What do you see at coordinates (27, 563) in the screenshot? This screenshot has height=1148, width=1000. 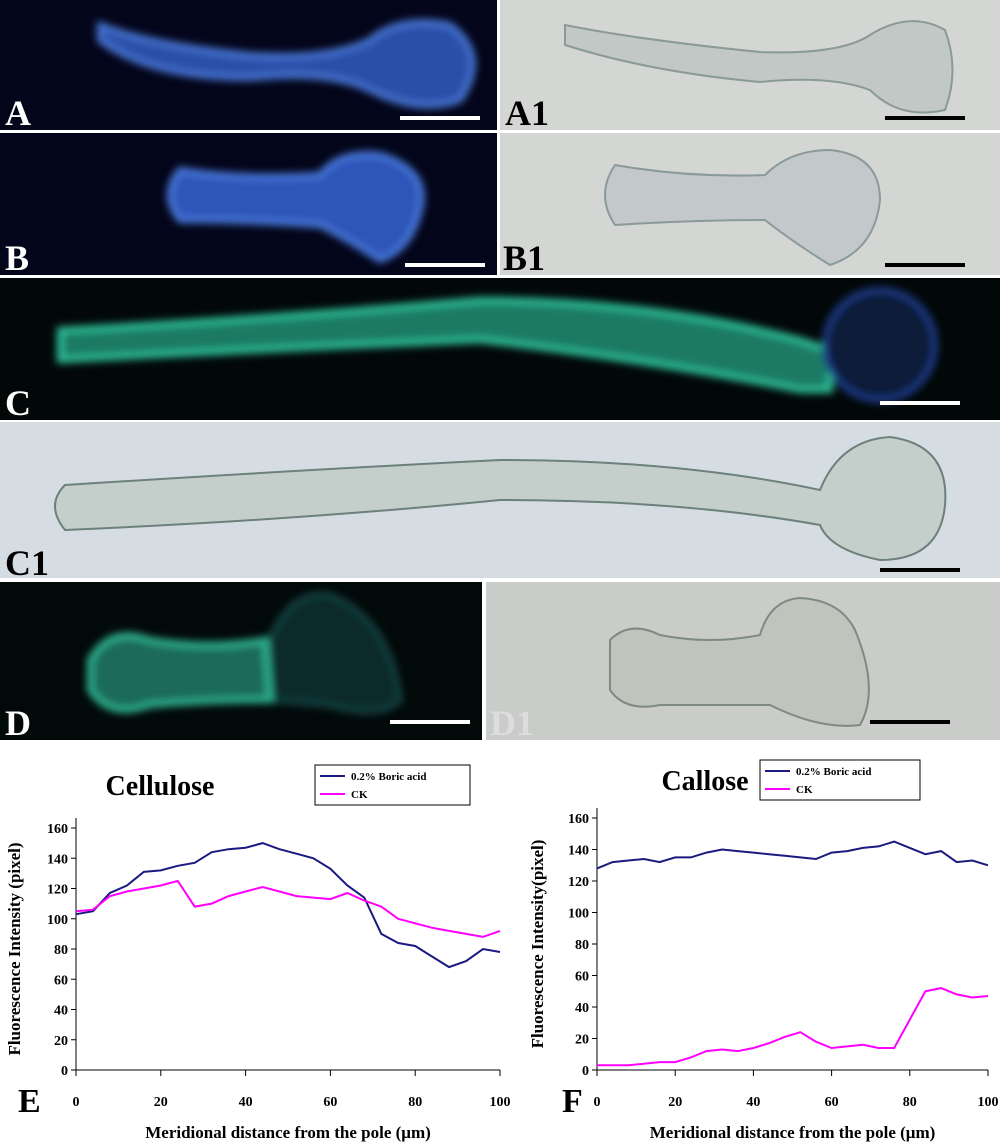 I see `panel-label: C1` at bounding box center [27, 563].